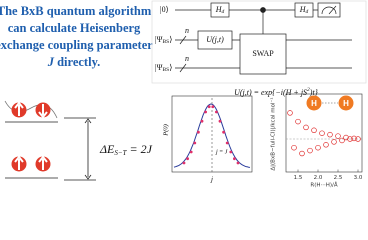 Image resolution: width=368 pixels, height=240 pixels. I want to click on meter, so click(329, 10).